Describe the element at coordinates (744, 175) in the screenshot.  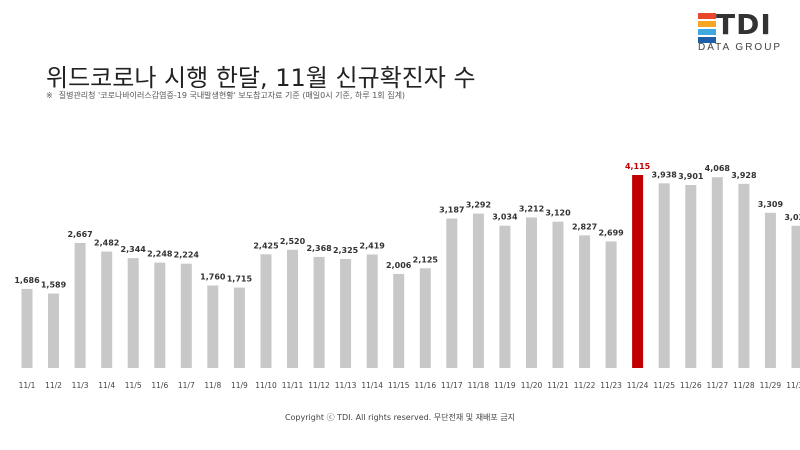
I see `value-label: 3,928` at that location.